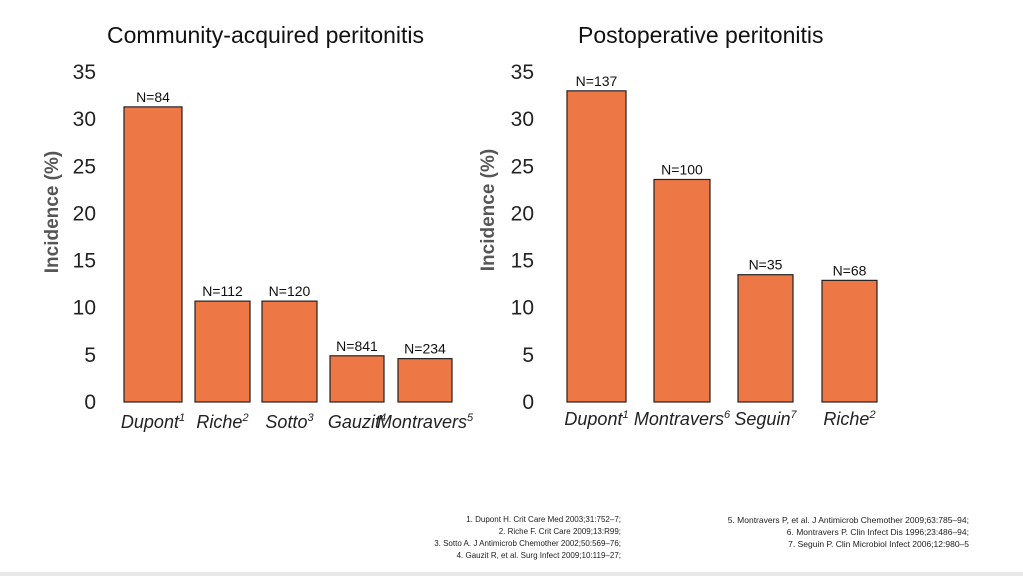  What do you see at coordinates (765, 419) in the screenshot?
I see `category-label: Seguin7` at bounding box center [765, 419].